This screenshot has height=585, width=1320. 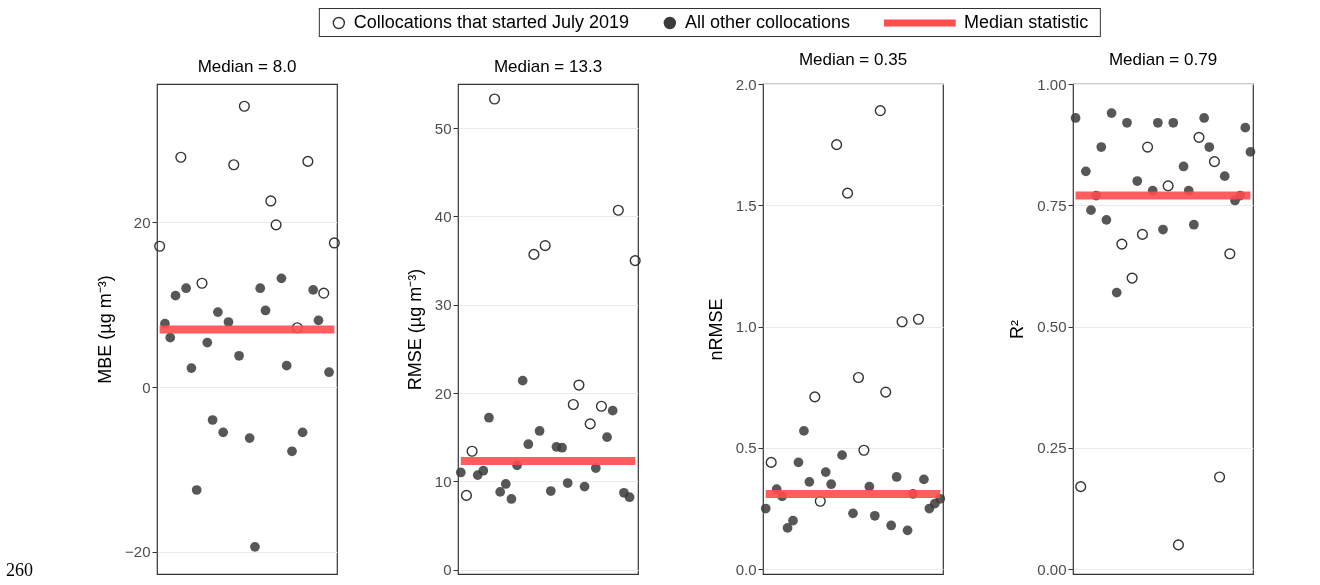 What do you see at coordinates (105, 329) in the screenshot?
I see `y-axis-title: MBE (µg m⁻³)` at bounding box center [105, 329].